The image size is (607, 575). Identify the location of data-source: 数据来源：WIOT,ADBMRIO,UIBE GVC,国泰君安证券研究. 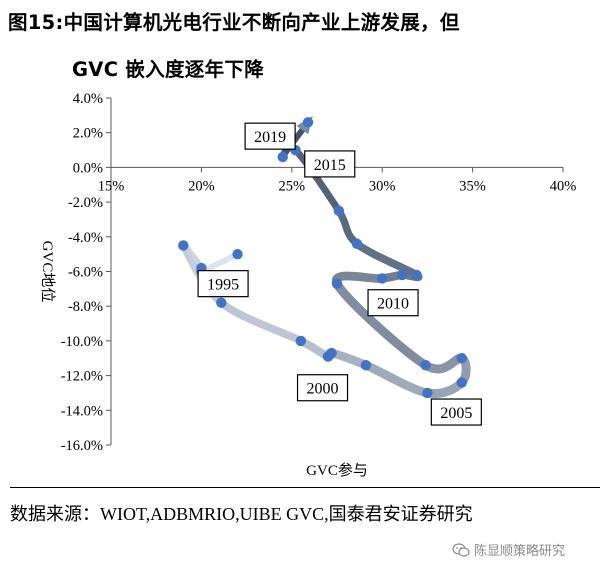
(241, 514).